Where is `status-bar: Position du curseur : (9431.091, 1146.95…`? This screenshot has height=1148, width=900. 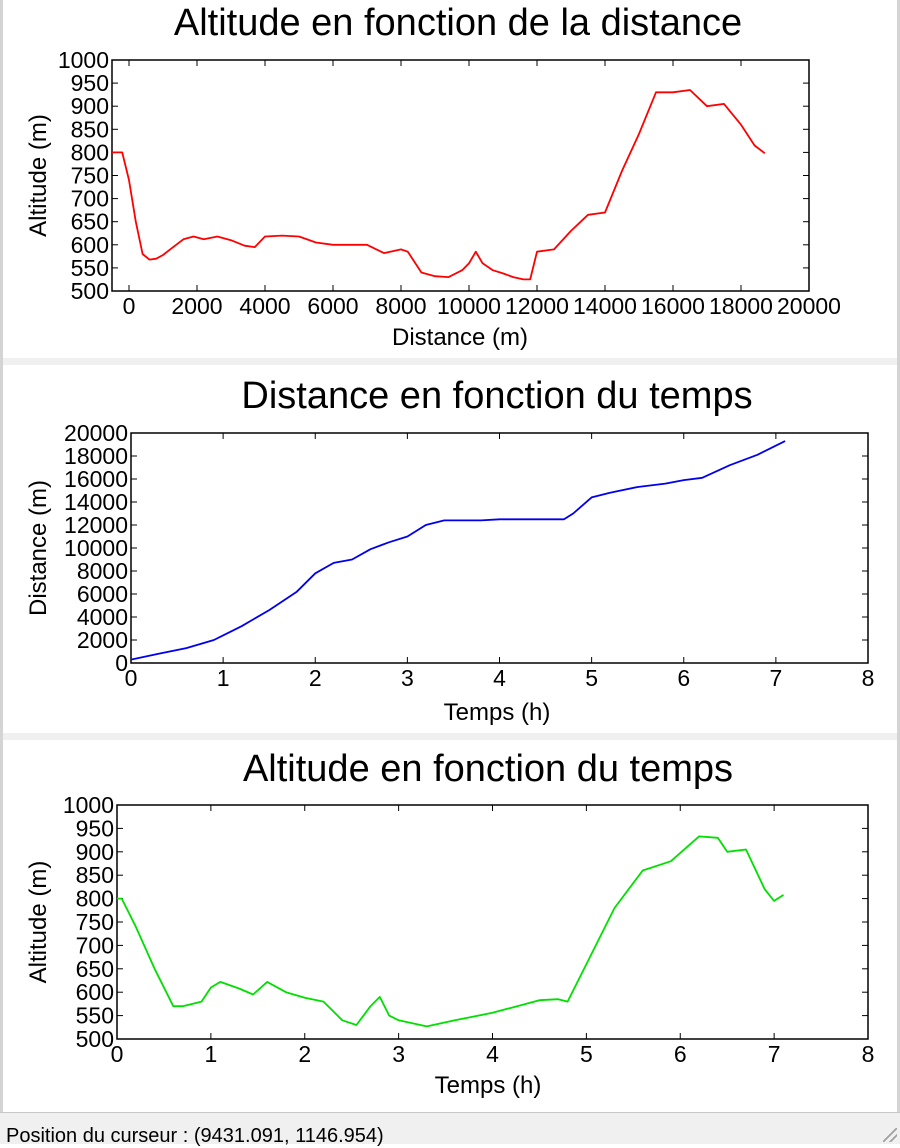 status-bar: Position du curseur : (9431.091, 1146.95… is located at coordinates (450, 1129).